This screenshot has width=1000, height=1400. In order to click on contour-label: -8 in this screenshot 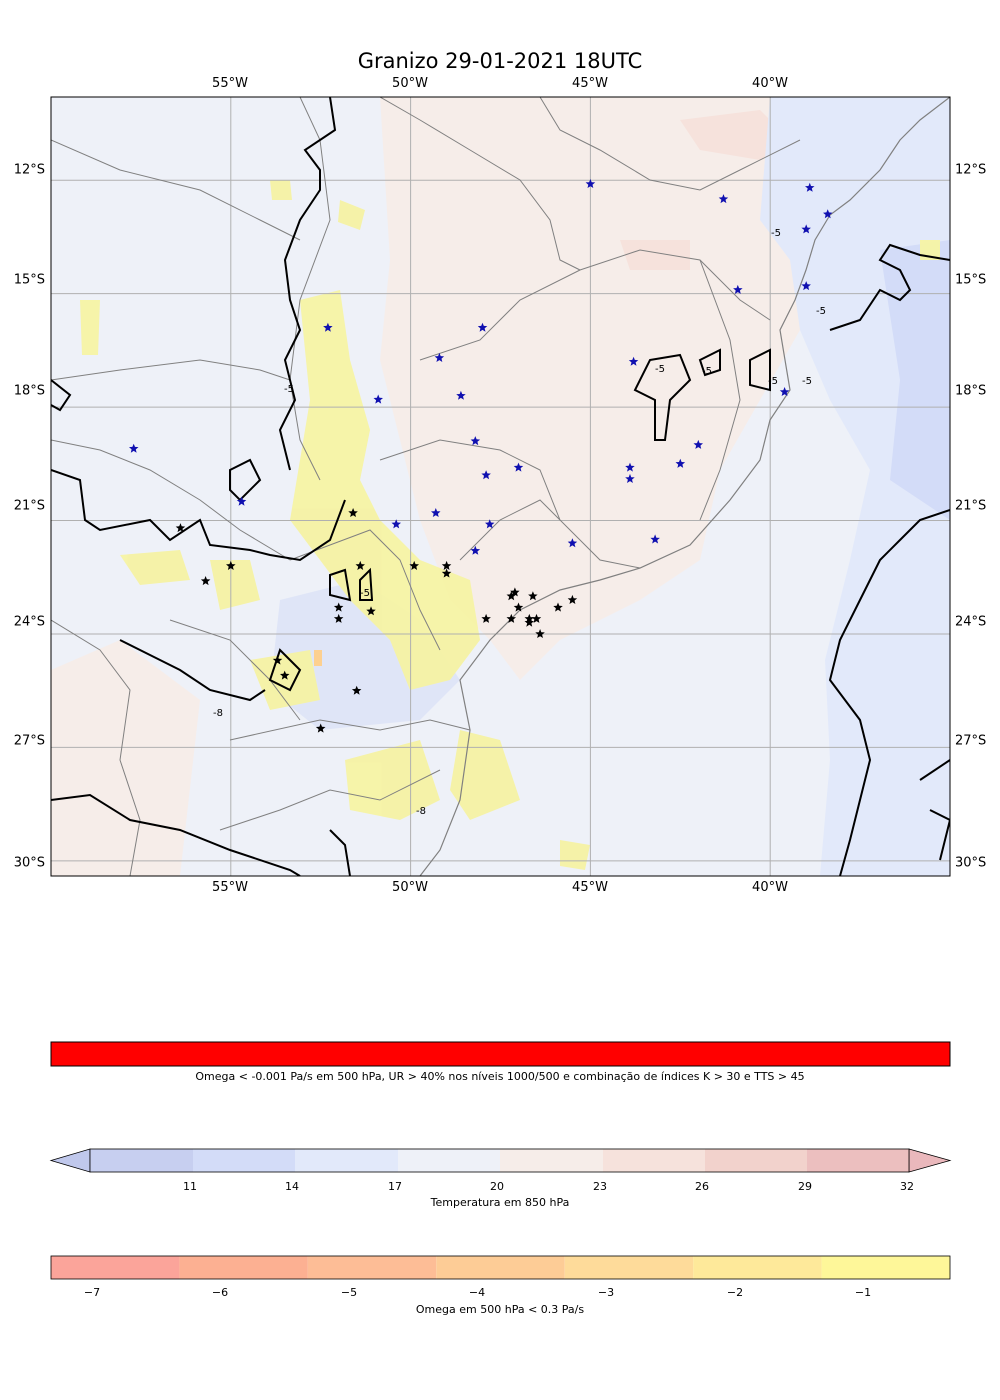, I will do `click(421, 811)`.